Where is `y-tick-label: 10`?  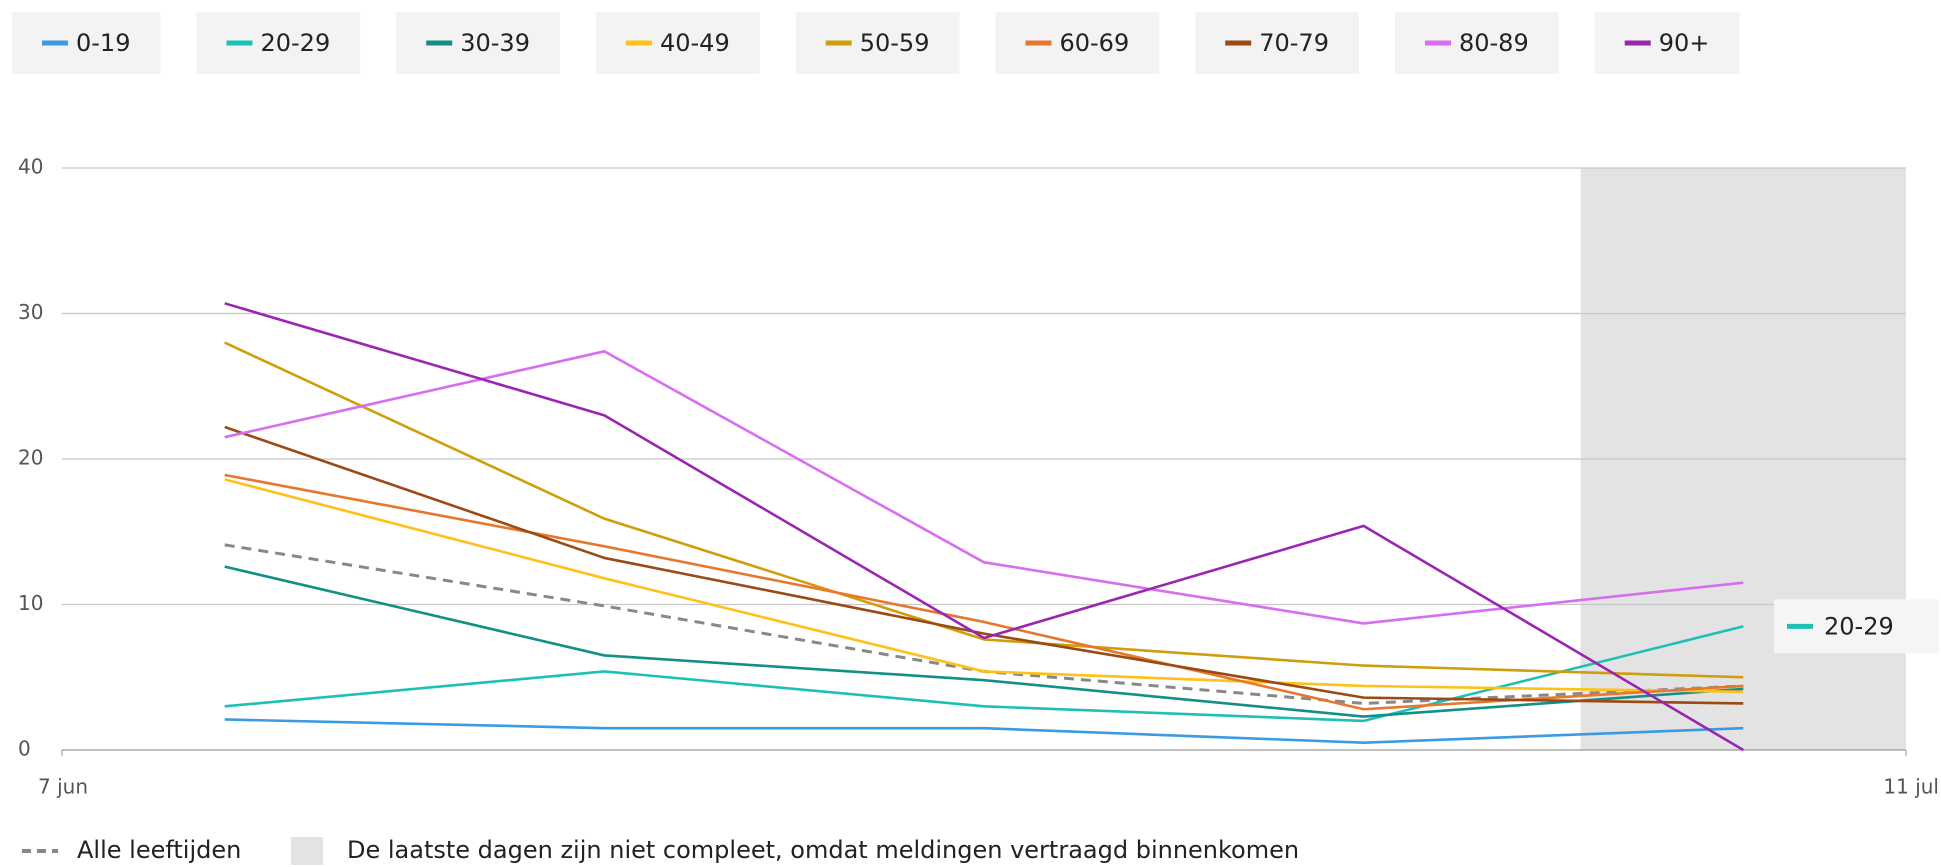
y-tick-label: 10 is located at coordinates (30, 603).